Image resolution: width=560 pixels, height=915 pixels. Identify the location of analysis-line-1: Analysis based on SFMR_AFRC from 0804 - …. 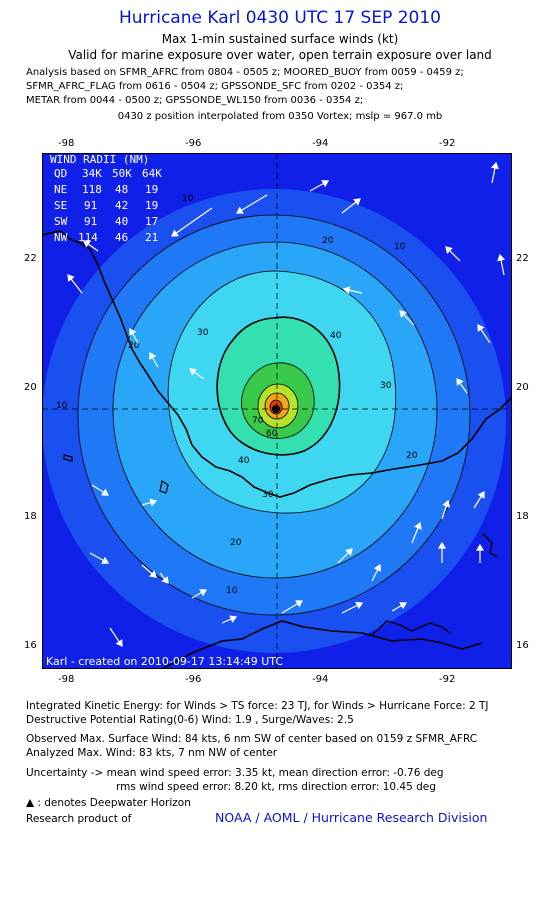
(245, 72).